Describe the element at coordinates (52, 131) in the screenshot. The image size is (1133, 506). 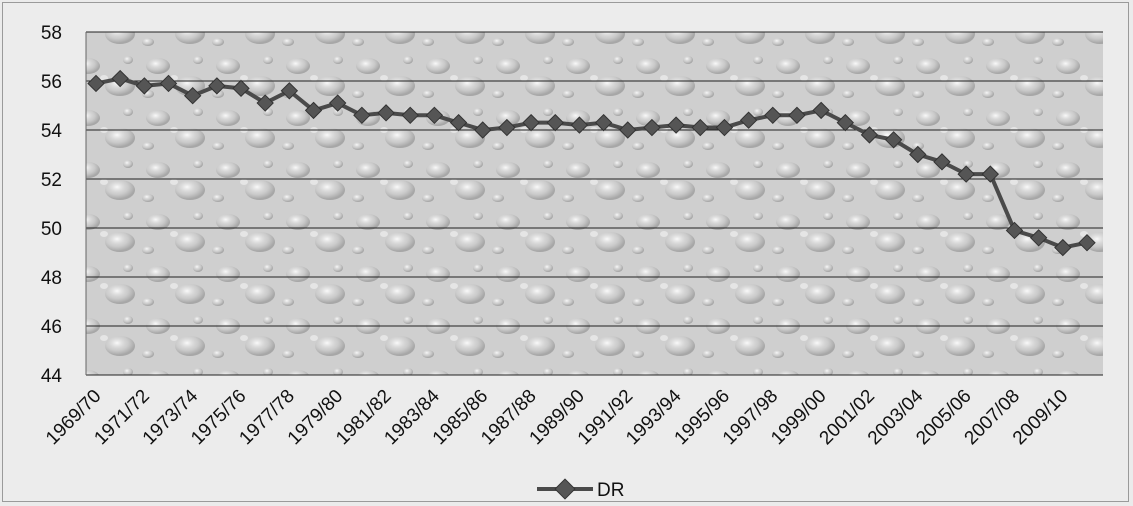
I see `y-tick-label: 54` at that location.